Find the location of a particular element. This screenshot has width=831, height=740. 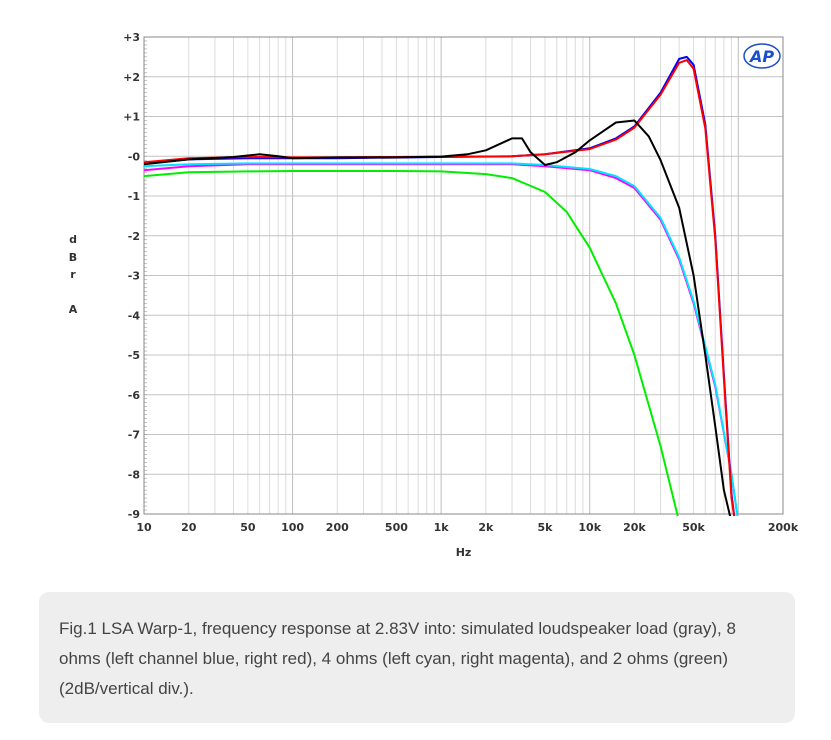

x-tick-label: 20 is located at coordinates (189, 527).